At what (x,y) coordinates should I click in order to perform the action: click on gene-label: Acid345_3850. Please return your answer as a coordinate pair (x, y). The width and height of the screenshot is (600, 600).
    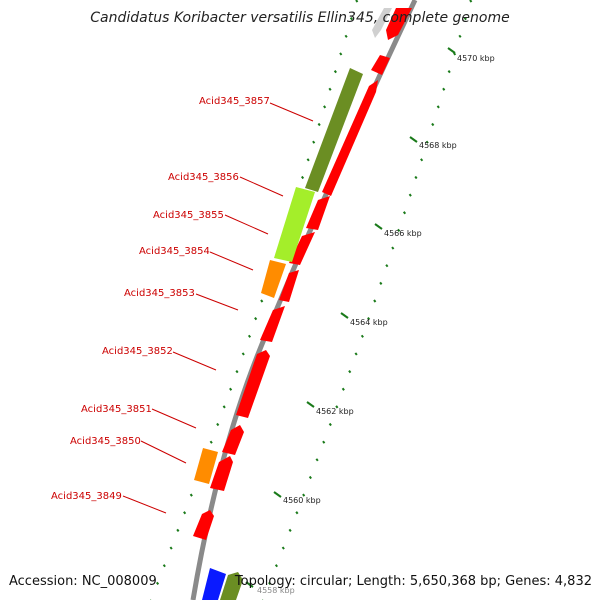
    Looking at the image, I should click on (105, 441).